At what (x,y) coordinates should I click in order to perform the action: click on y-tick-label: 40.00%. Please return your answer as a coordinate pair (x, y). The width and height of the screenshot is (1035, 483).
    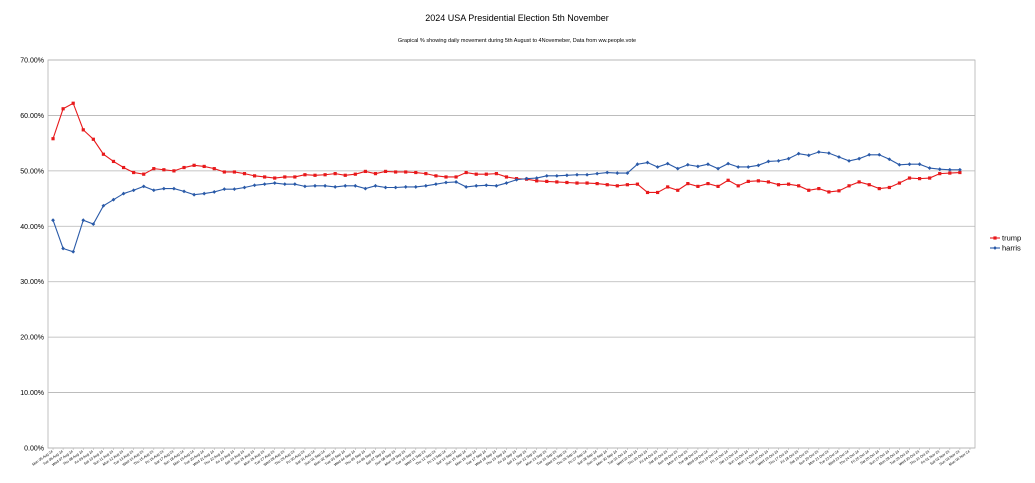
    Looking at the image, I should click on (32, 227).